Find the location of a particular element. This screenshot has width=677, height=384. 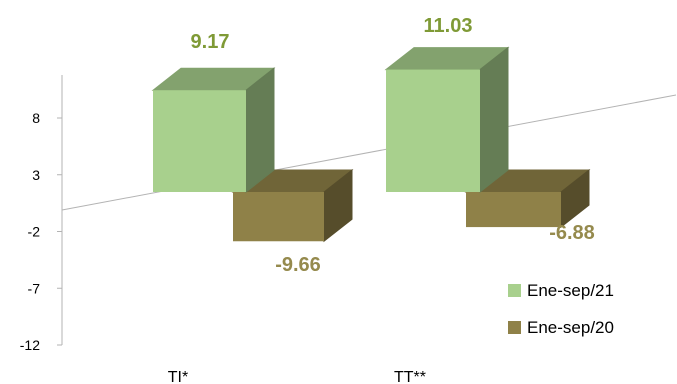

data-label-ene-sep-21: 9.17 is located at coordinates (210, 42).